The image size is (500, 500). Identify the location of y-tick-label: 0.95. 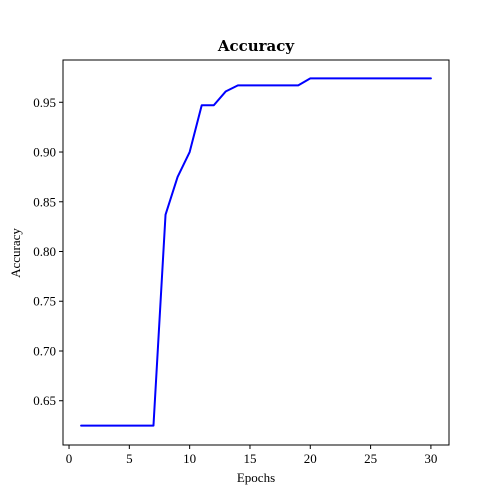
(44, 102).